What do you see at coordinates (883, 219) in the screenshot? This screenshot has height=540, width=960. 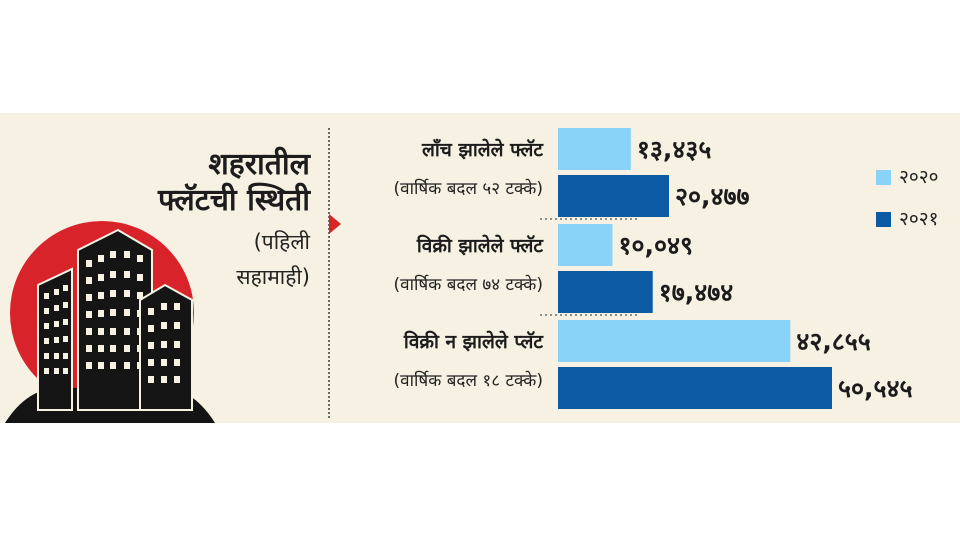 I see `legend-swatch-2021` at bounding box center [883, 219].